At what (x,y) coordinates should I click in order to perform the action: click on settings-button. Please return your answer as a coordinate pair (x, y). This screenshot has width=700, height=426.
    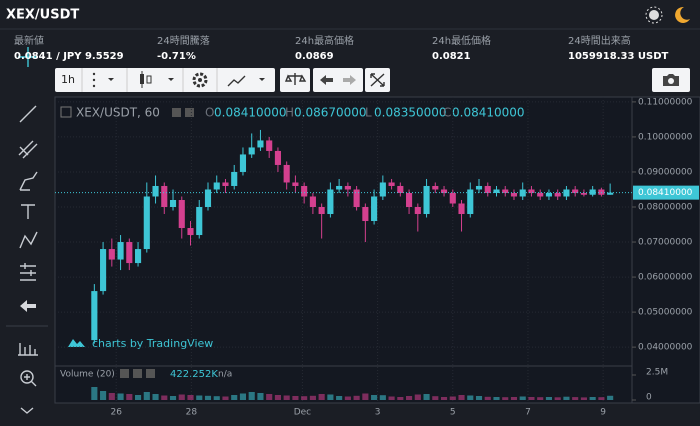
    Looking at the image, I should click on (200, 80).